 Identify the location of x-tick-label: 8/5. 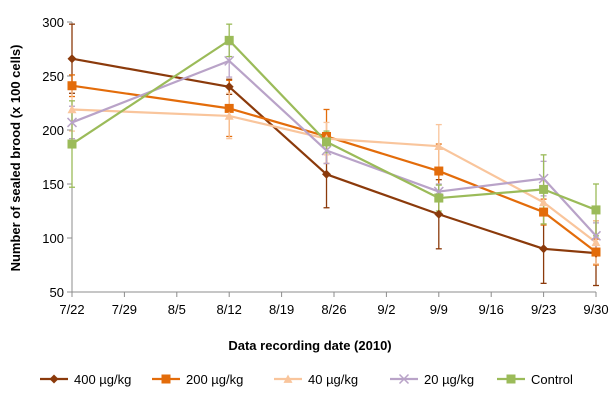
(177, 309).